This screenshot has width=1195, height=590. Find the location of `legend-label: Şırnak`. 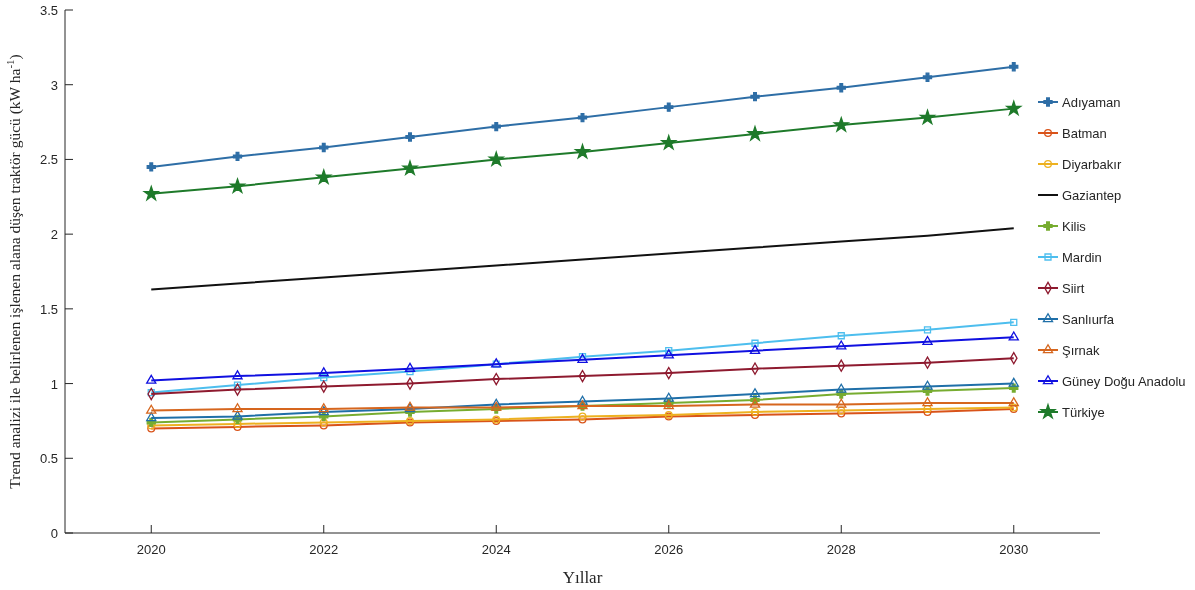

legend-label: Şırnak is located at coordinates (1081, 350).